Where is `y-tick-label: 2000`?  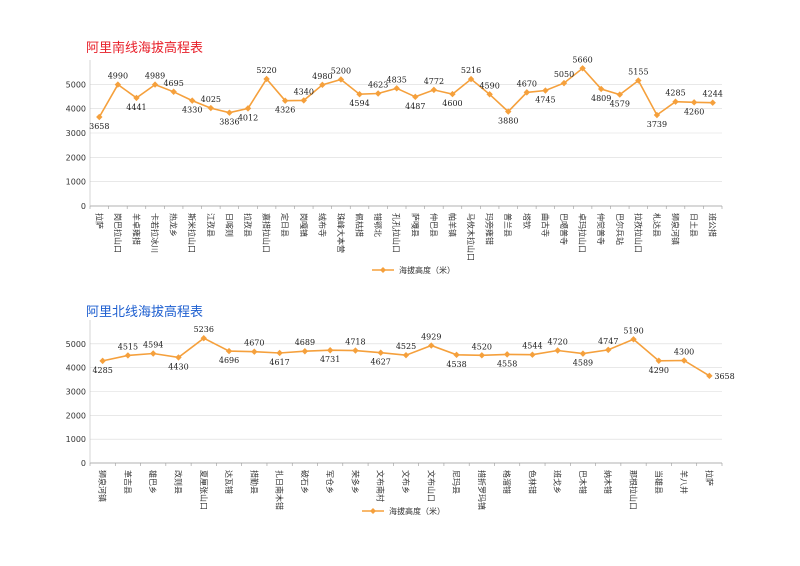
y-tick-label: 2000 is located at coordinates (76, 157).